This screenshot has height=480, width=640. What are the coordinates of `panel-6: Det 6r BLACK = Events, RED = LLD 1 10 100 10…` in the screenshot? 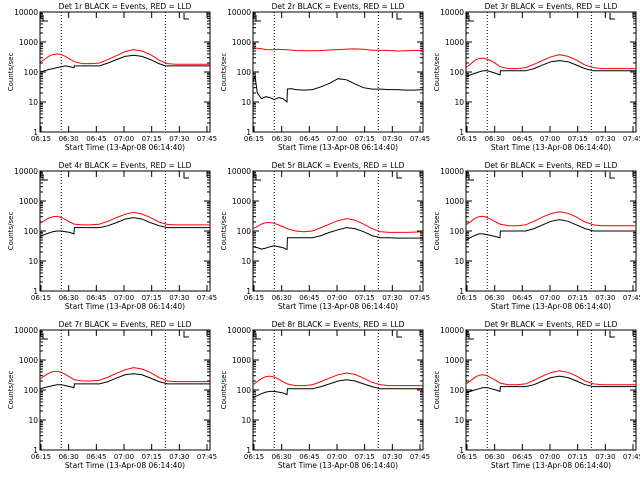 It's located at (536, 236).